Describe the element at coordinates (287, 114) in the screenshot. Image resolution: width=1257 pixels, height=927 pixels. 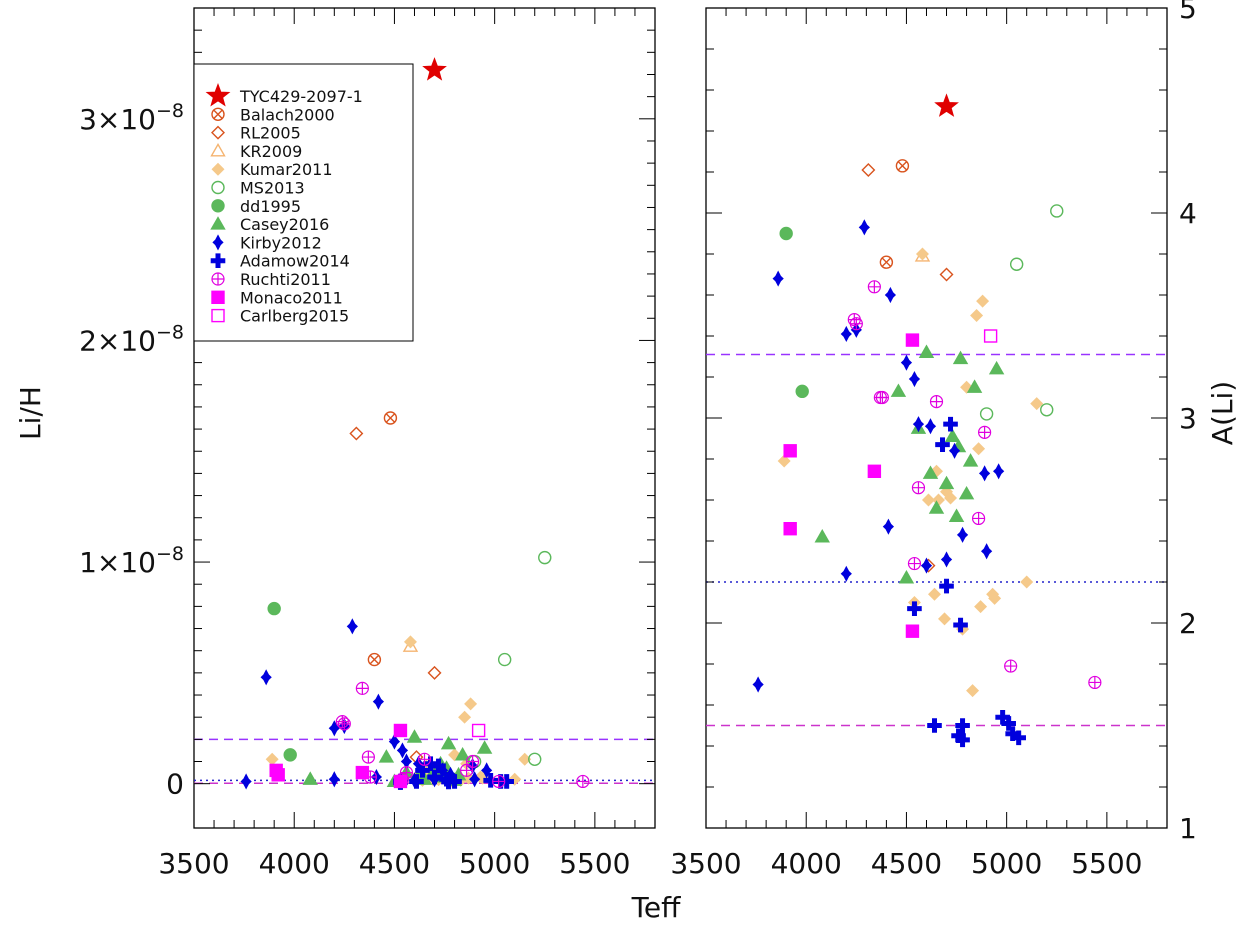
I see `legend-label: Balach2000` at that location.